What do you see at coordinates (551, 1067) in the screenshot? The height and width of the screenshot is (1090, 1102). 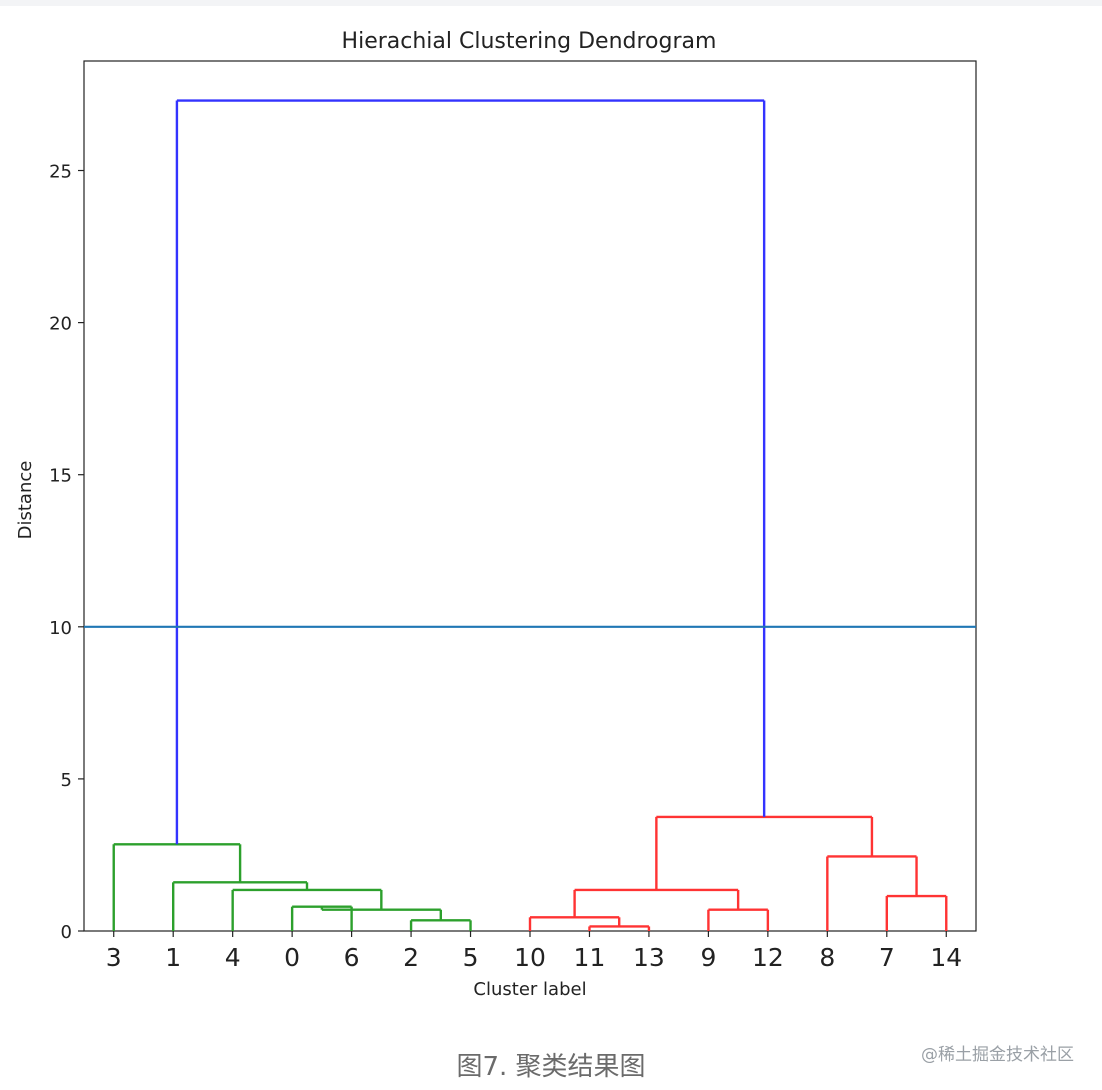 I see `figure-caption: 图7. 聚类结果图` at bounding box center [551, 1067].